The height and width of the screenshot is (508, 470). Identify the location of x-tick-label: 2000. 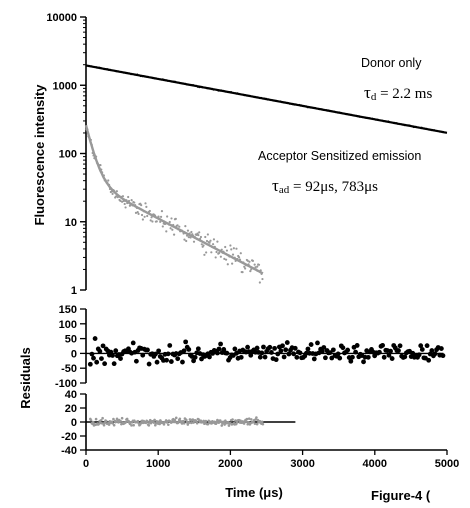
(230, 464).